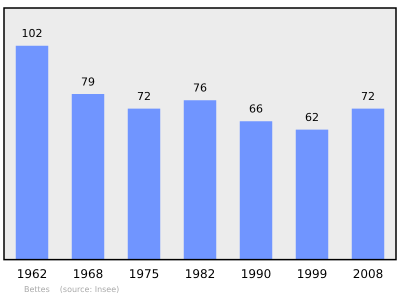  What do you see at coordinates (312, 273) in the screenshot?
I see `x-tick-label: 1999` at bounding box center [312, 273].